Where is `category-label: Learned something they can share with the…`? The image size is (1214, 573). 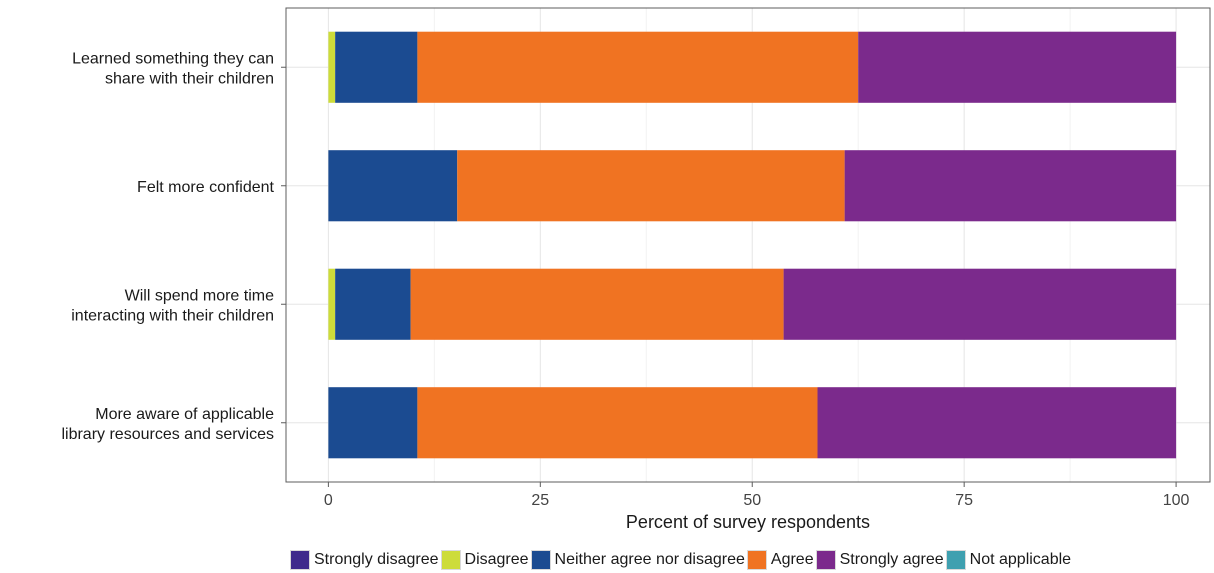
category-label: Learned something they can share with the… is located at coordinates (173, 68).